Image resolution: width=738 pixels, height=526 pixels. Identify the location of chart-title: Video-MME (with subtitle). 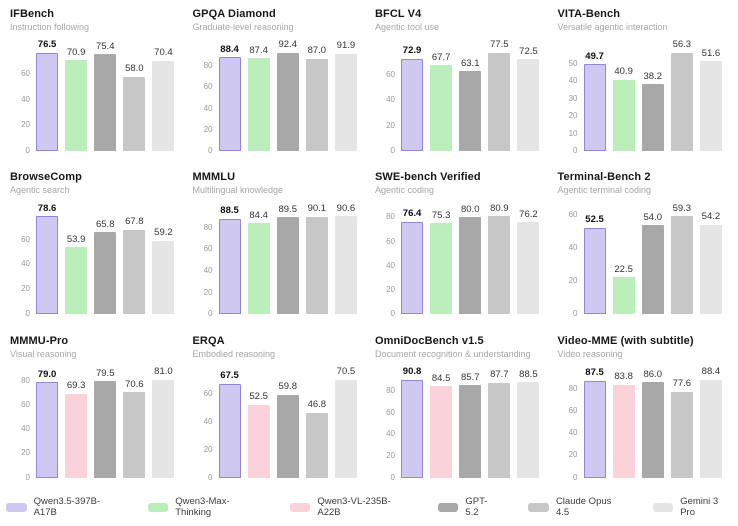
(625, 340).